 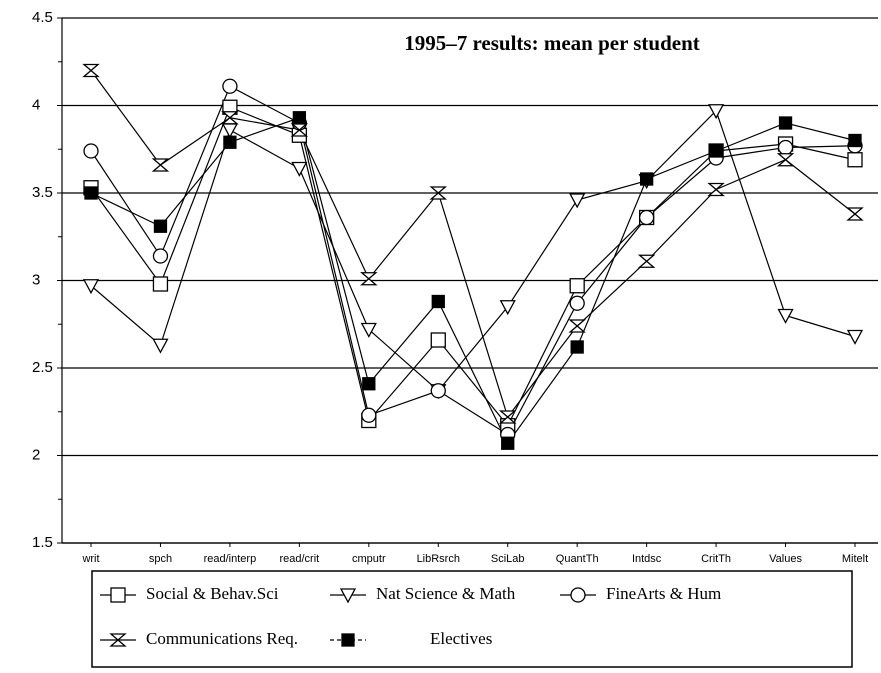 I want to click on x-tick-label: spch, so click(x=160, y=559).